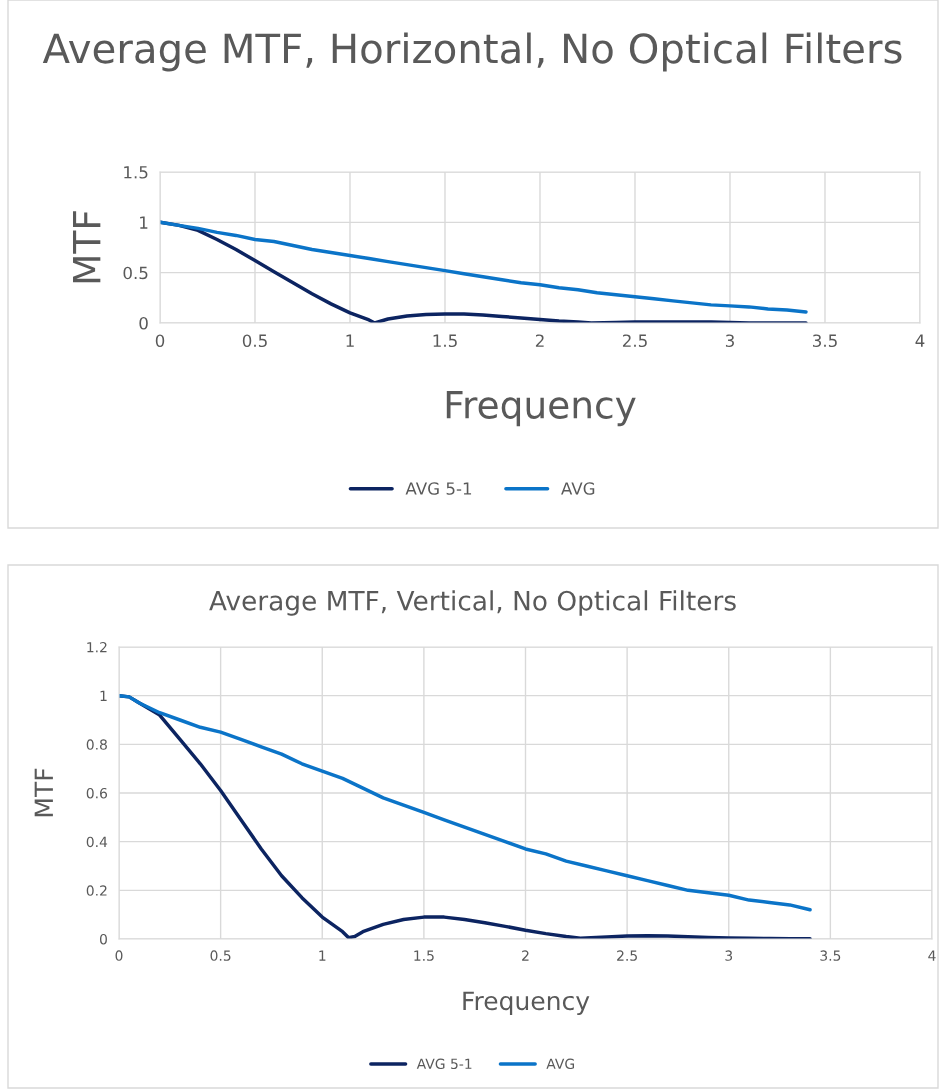 This screenshot has width=946, height=1090. I want to click on y-tick-label: 0.8, so click(96, 744).